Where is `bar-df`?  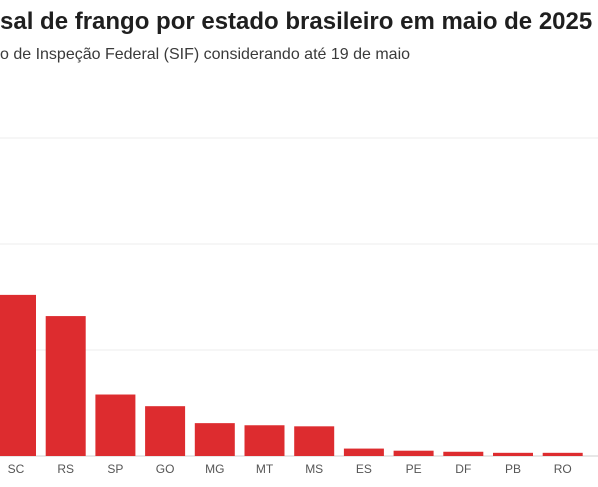 bar-df is located at coordinates (463, 453).